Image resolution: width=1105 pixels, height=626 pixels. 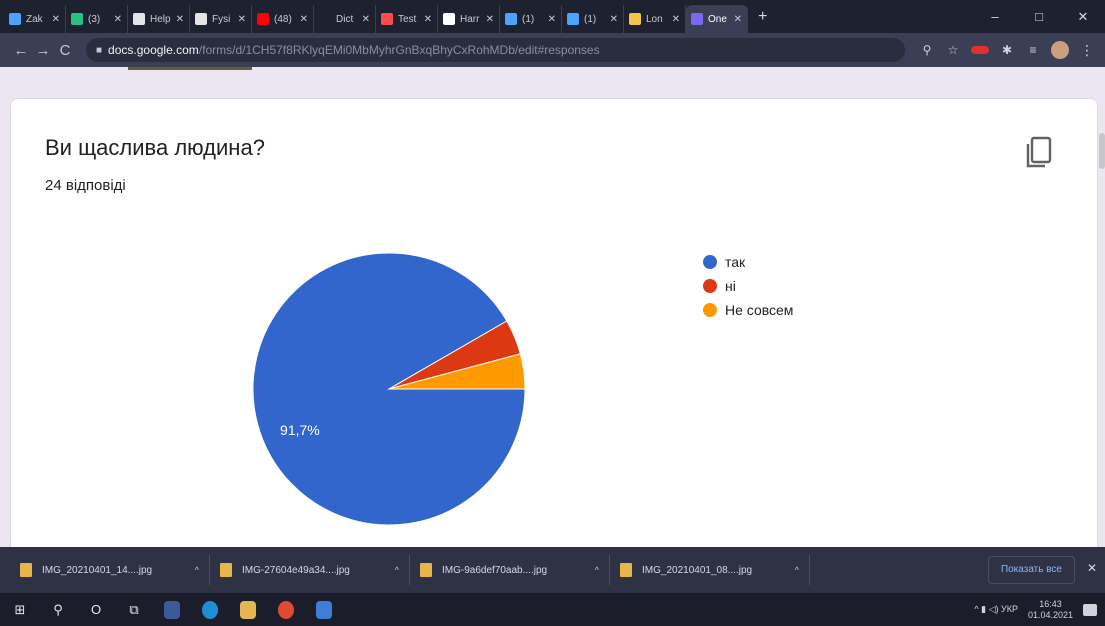 What do you see at coordinates (190, 68) in the screenshot?
I see `tab-indicator-line` at bounding box center [190, 68].